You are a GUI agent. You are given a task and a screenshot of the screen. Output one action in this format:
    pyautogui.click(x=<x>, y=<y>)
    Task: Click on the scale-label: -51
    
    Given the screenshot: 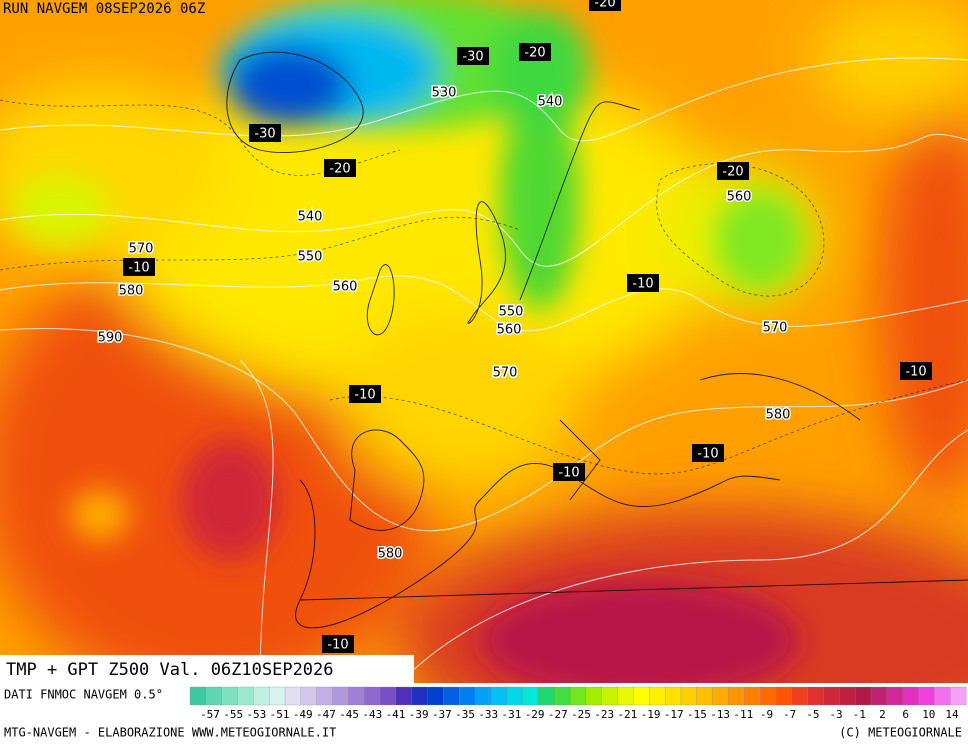 What is the action you would take?
    pyautogui.click(x=280, y=714)
    